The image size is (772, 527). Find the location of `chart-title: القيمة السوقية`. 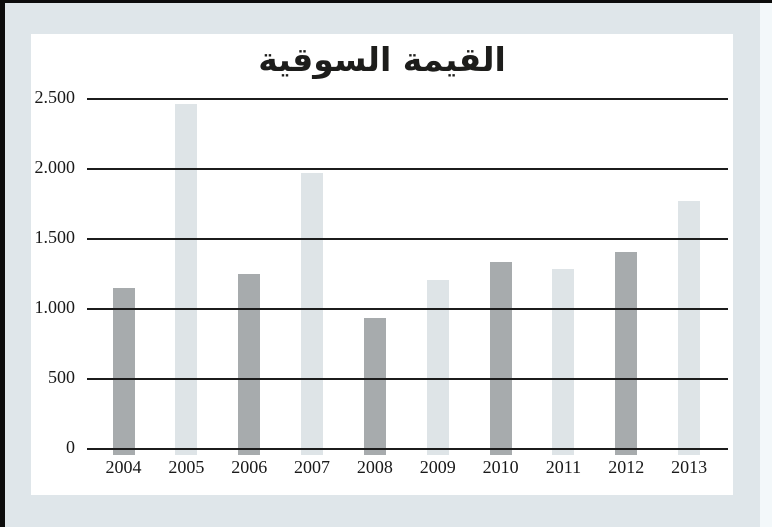

chart-title: القيمة السوقية is located at coordinates (382, 59).